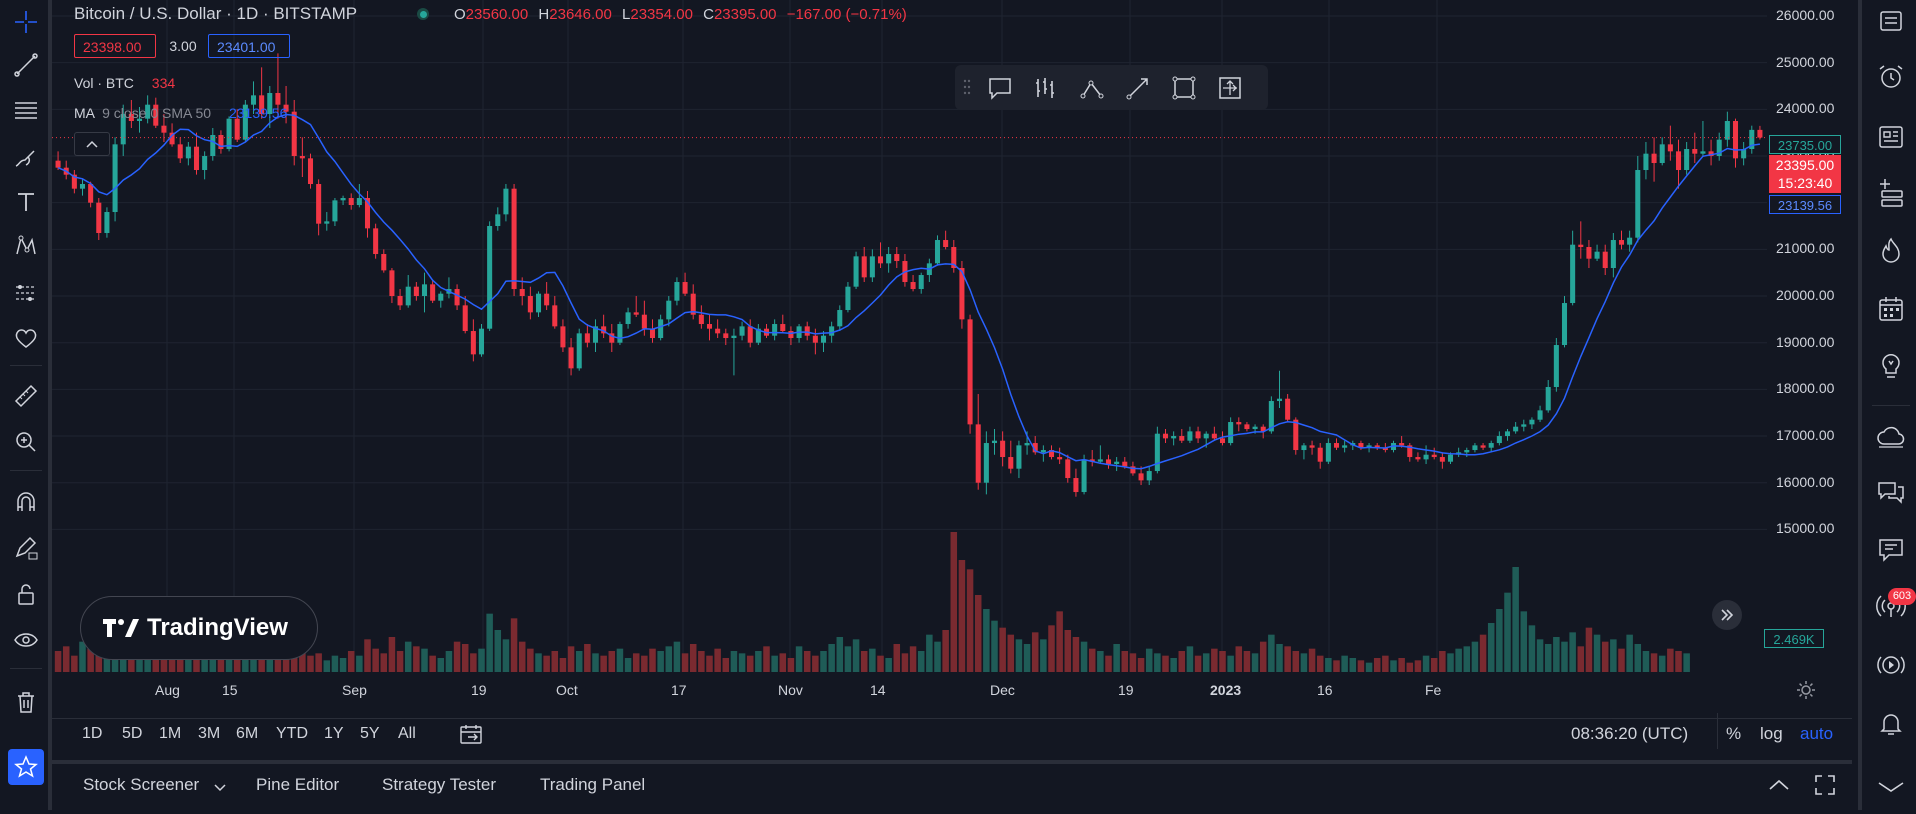  Describe the element at coordinates (104, 83) in the screenshot. I see `volume-label: Vol · BTC` at that location.